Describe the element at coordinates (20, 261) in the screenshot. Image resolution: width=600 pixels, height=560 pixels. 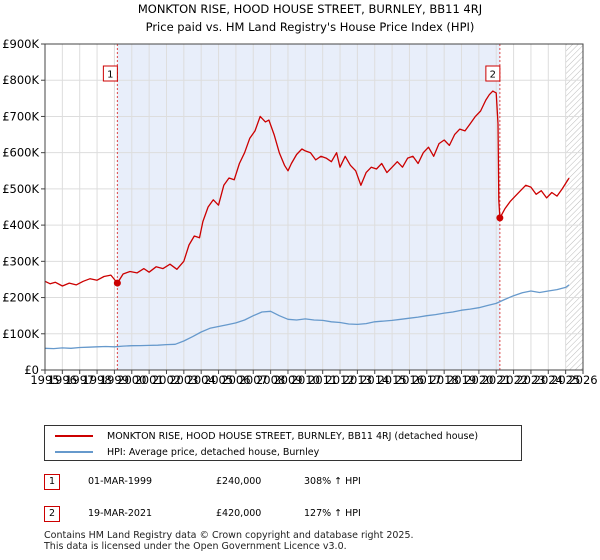
I see `y-tick-label: £300K` at that location.